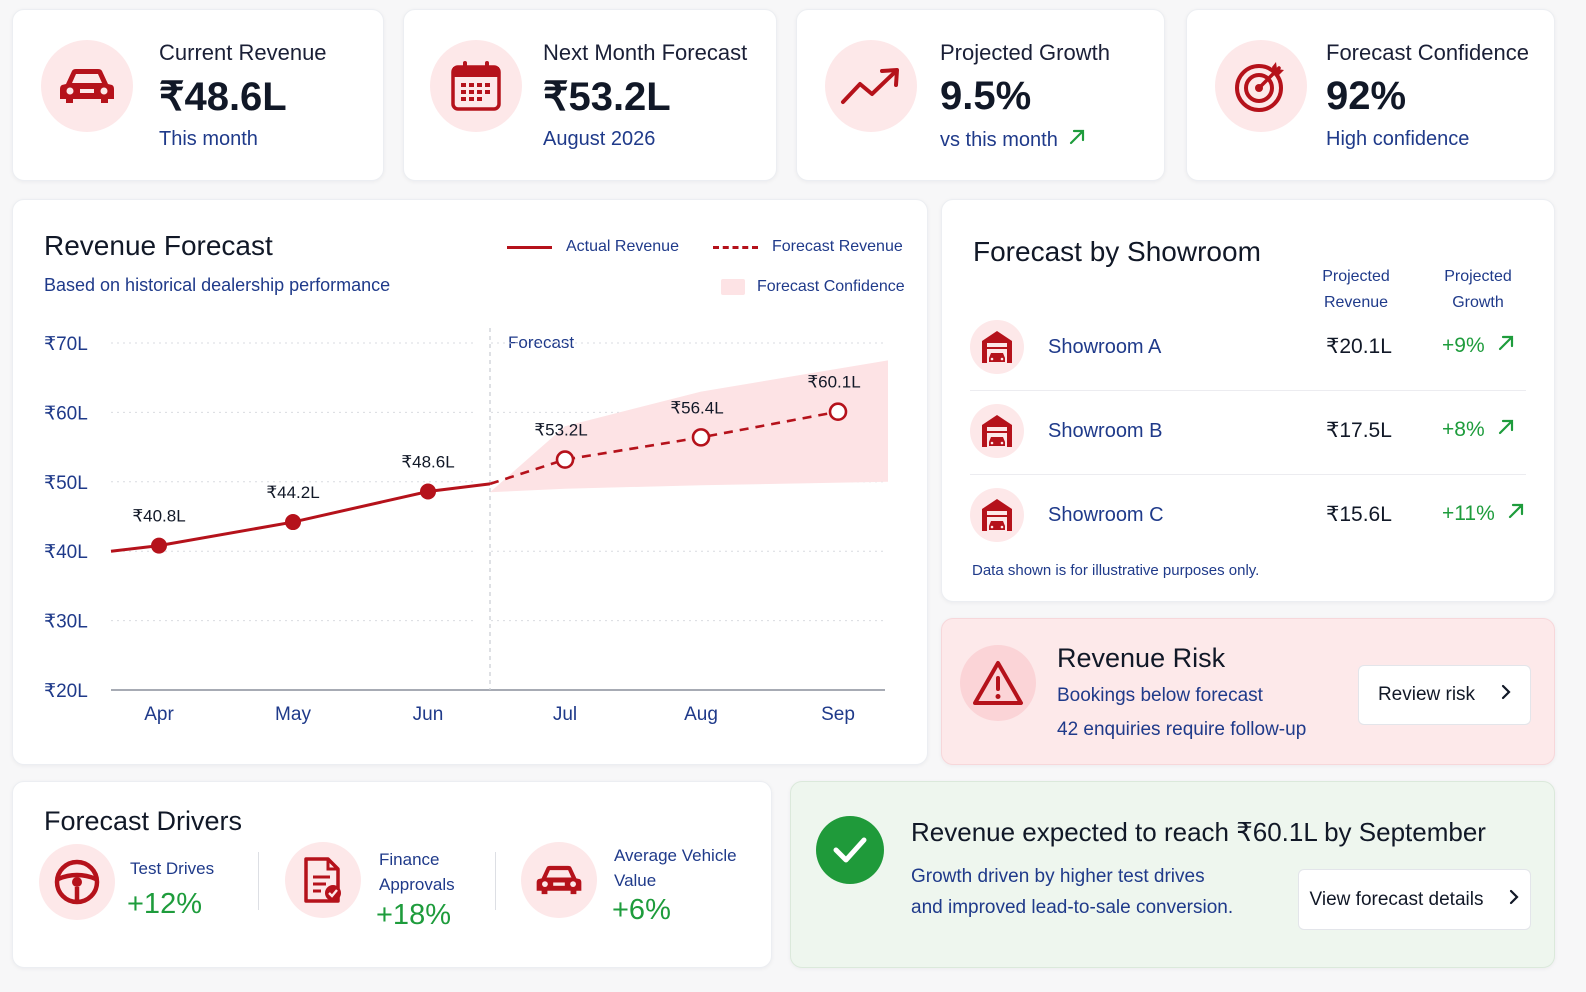  I want to click on target-icon, so click(1261, 86).